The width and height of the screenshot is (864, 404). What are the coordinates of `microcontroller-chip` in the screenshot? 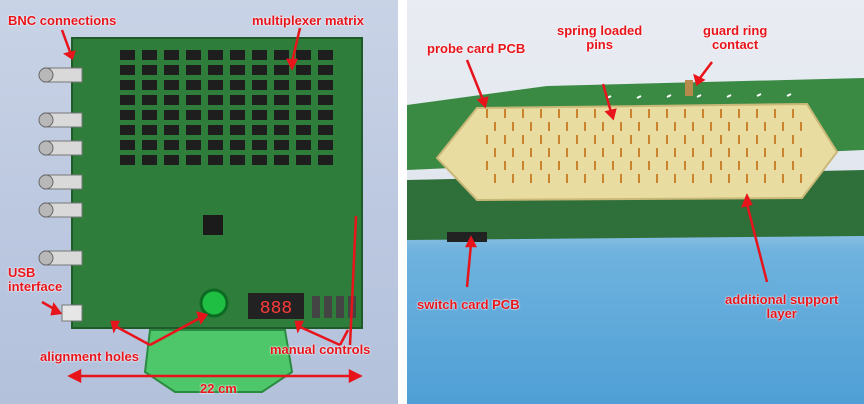 It's located at (213, 225).